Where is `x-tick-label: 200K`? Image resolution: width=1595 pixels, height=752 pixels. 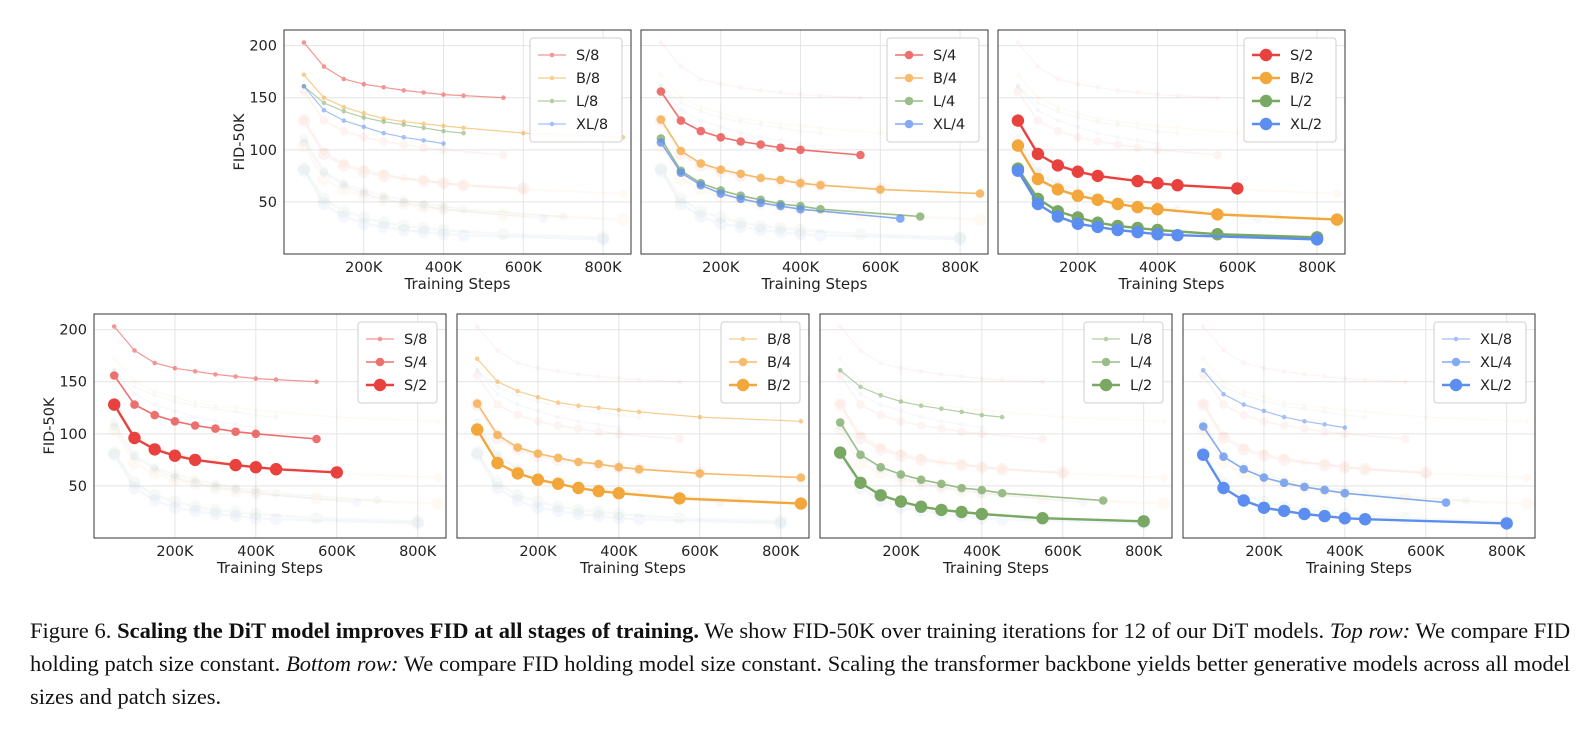 x-tick-label: 200K is located at coordinates (364, 268).